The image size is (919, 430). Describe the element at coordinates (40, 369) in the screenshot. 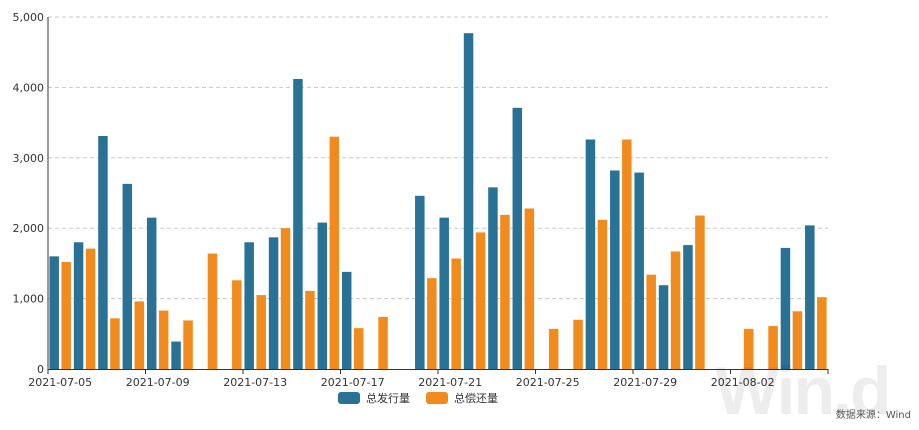

I see `y-tick-label: 0` at that location.